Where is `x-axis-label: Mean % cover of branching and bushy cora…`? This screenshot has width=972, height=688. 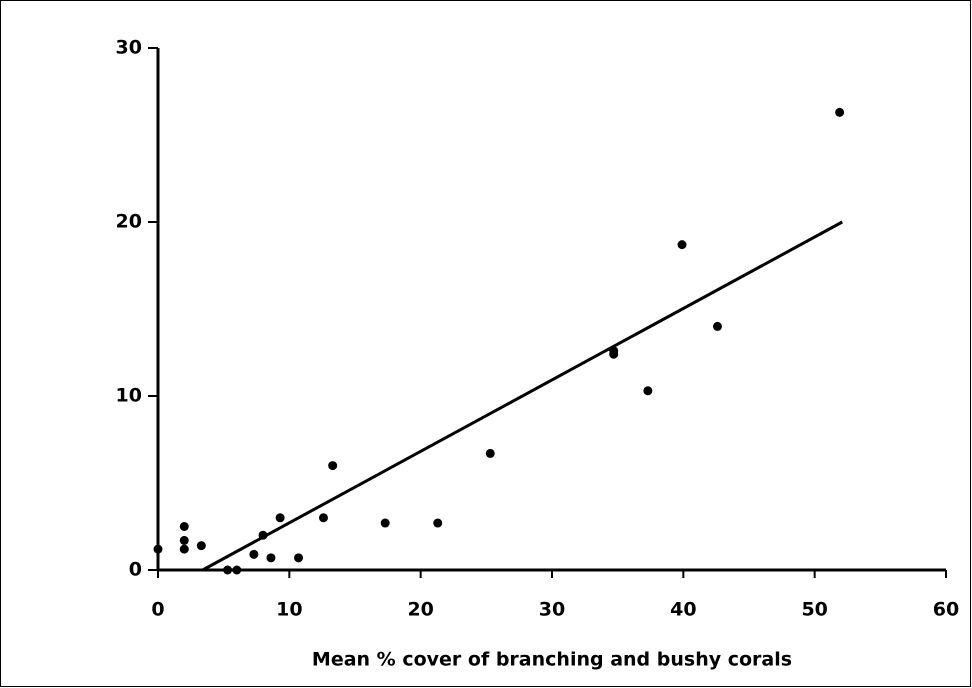 x-axis-label: Mean % cover of branching and bushy cora… is located at coordinates (552, 660).